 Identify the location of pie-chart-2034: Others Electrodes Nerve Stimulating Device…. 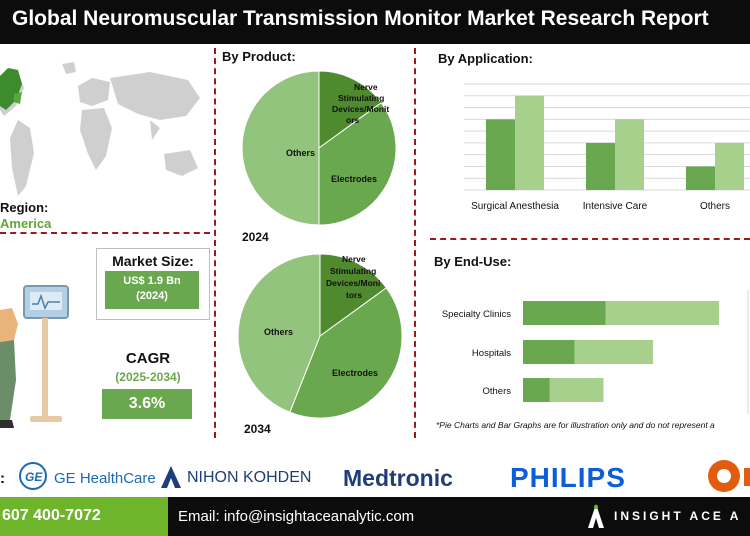
(320, 336).